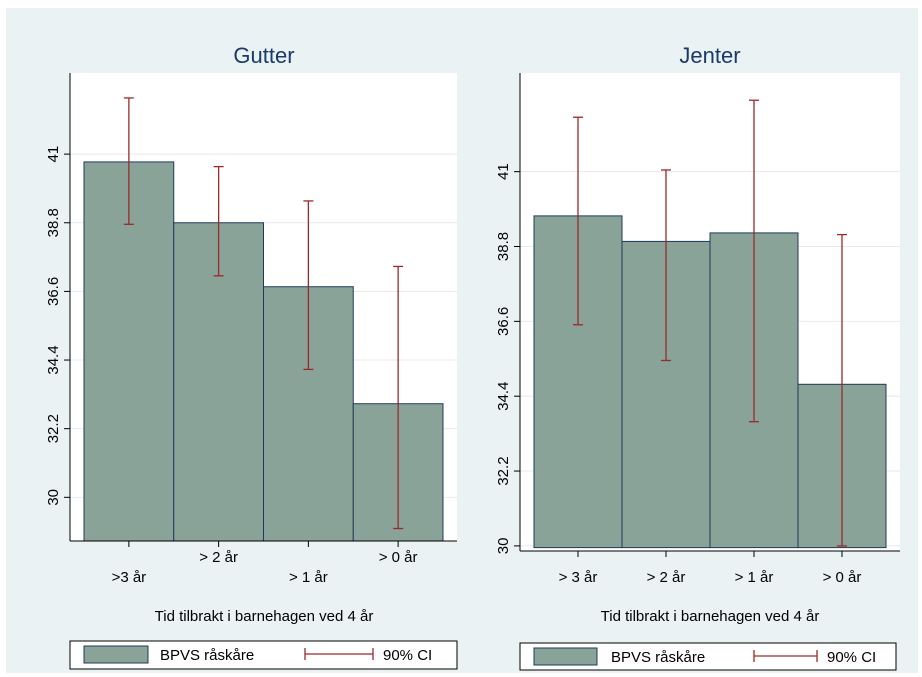 This screenshot has height=677, width=922. Describe the element at coordinates (129, 577) in the screenshot. I see `x-tick-label: >3 år` at that location.